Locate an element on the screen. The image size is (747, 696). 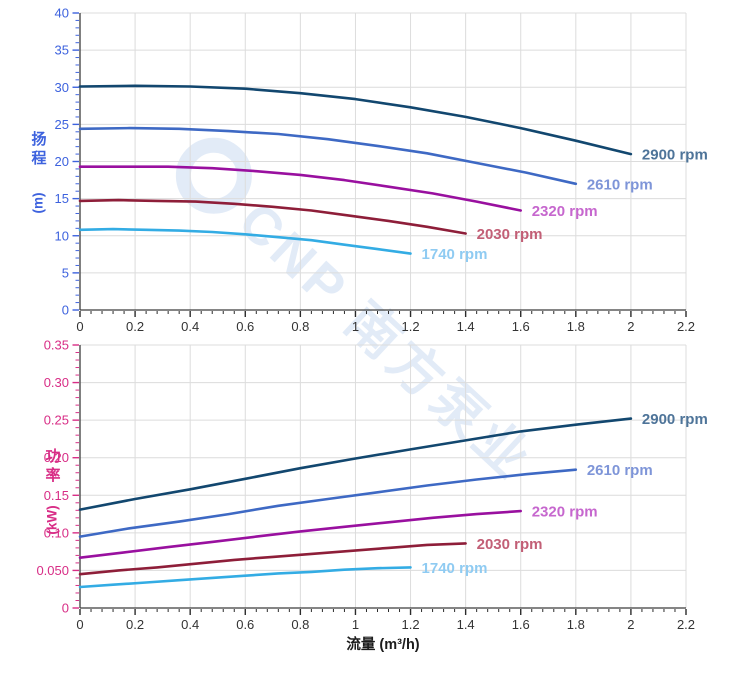
head-axis-title-text: 扬程 is located at coordinates (39, 149).